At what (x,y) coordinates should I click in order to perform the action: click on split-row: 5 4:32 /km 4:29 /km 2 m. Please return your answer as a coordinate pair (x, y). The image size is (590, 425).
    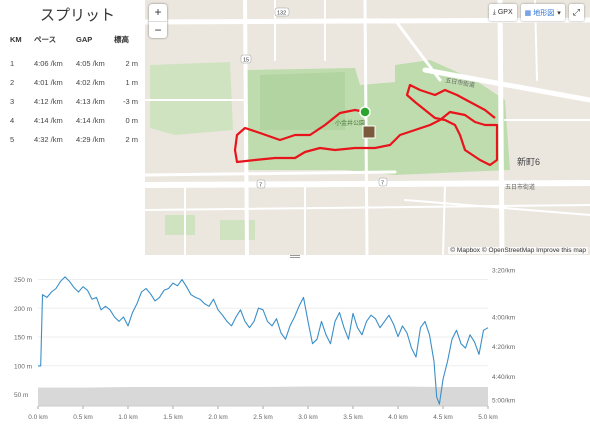
    Looking at the image, I should click on (71, 139).